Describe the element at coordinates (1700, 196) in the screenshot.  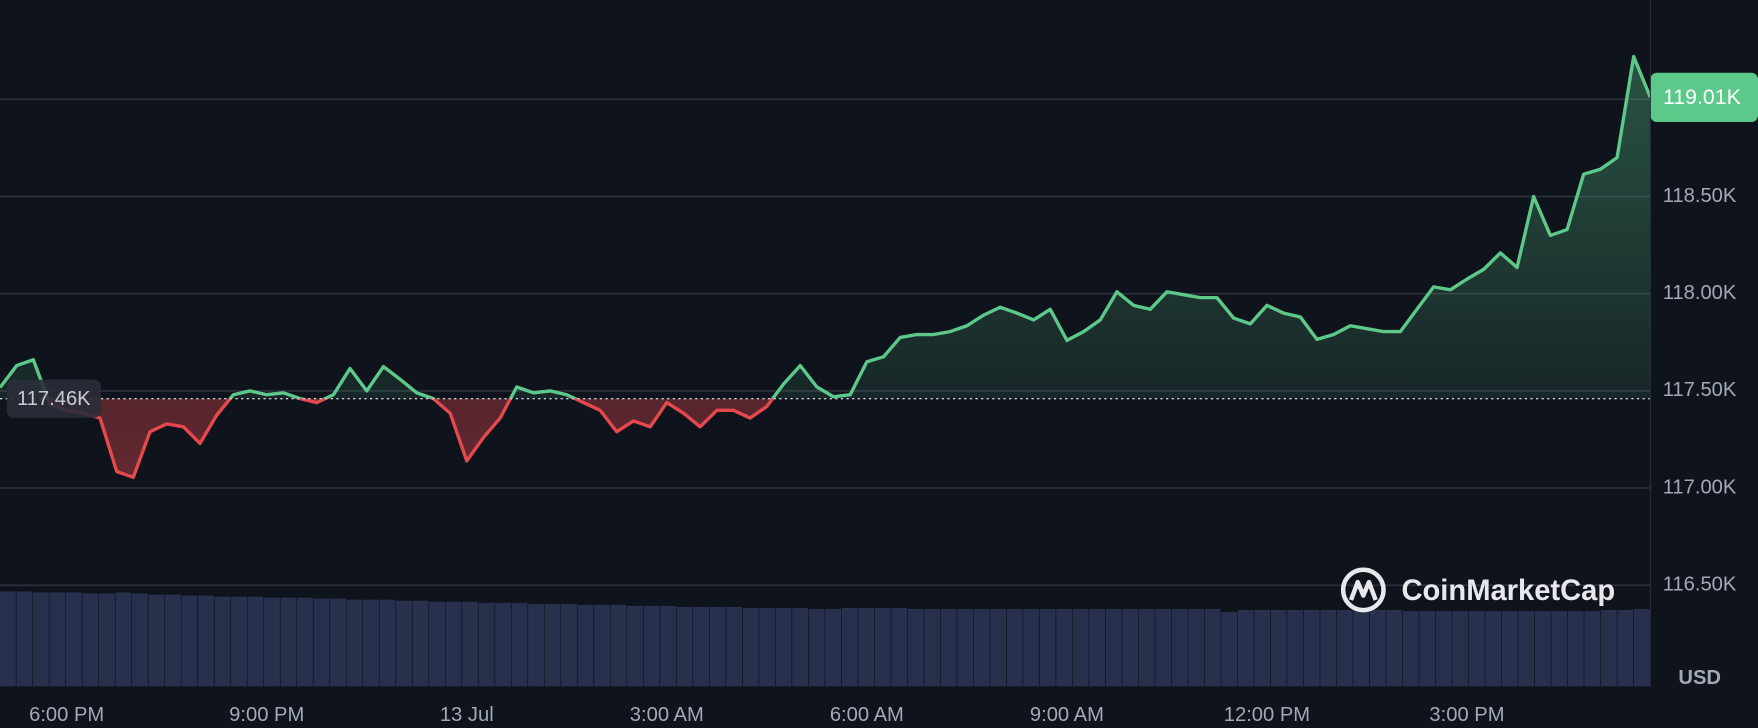
I see `y-tick-label: 118.50K` at that location.